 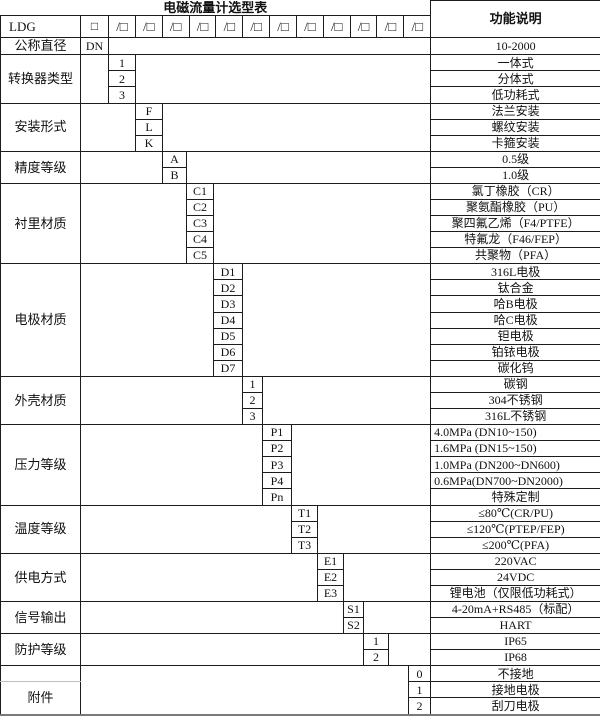 What do you see at coordinates (252, 417) in the screenshot?
I see `code-cell: 3` at bounding box center [252, 417].